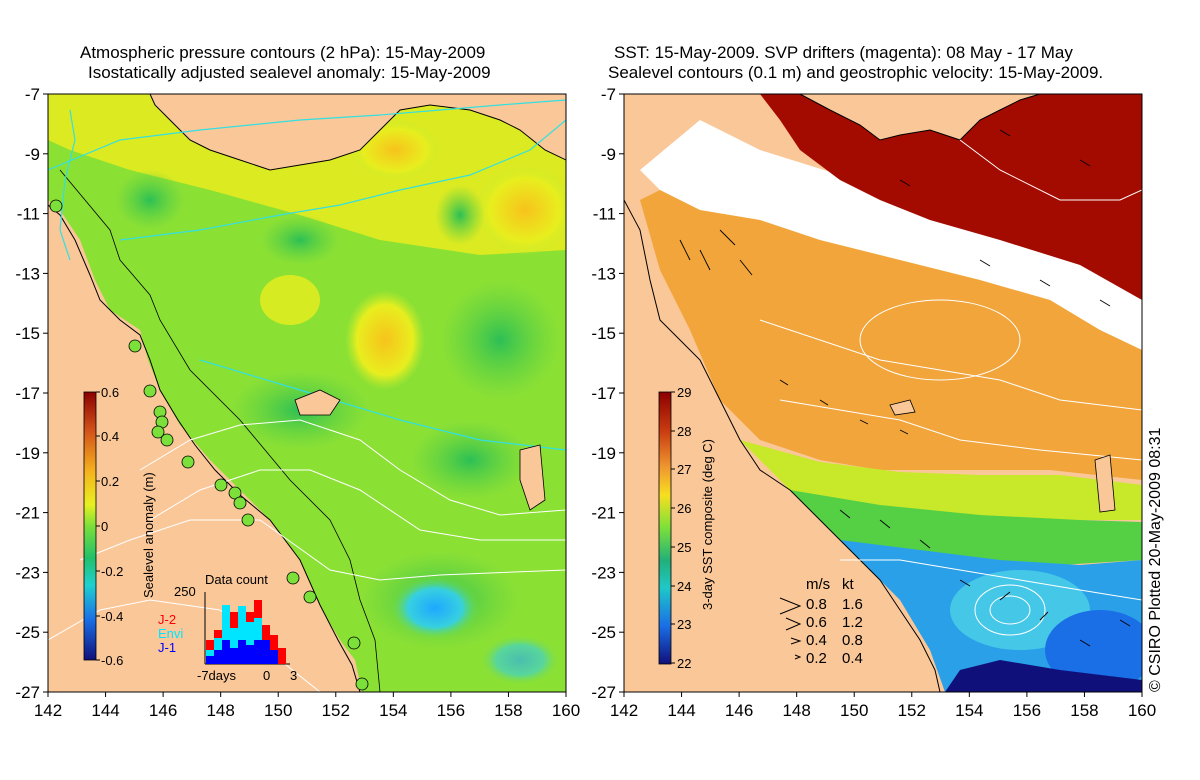 This screenshot has width=1200, height=780. Describe the element at coordinates (739, 710) in the screenshot. I see `right-x-tick-label: 146` at that location.